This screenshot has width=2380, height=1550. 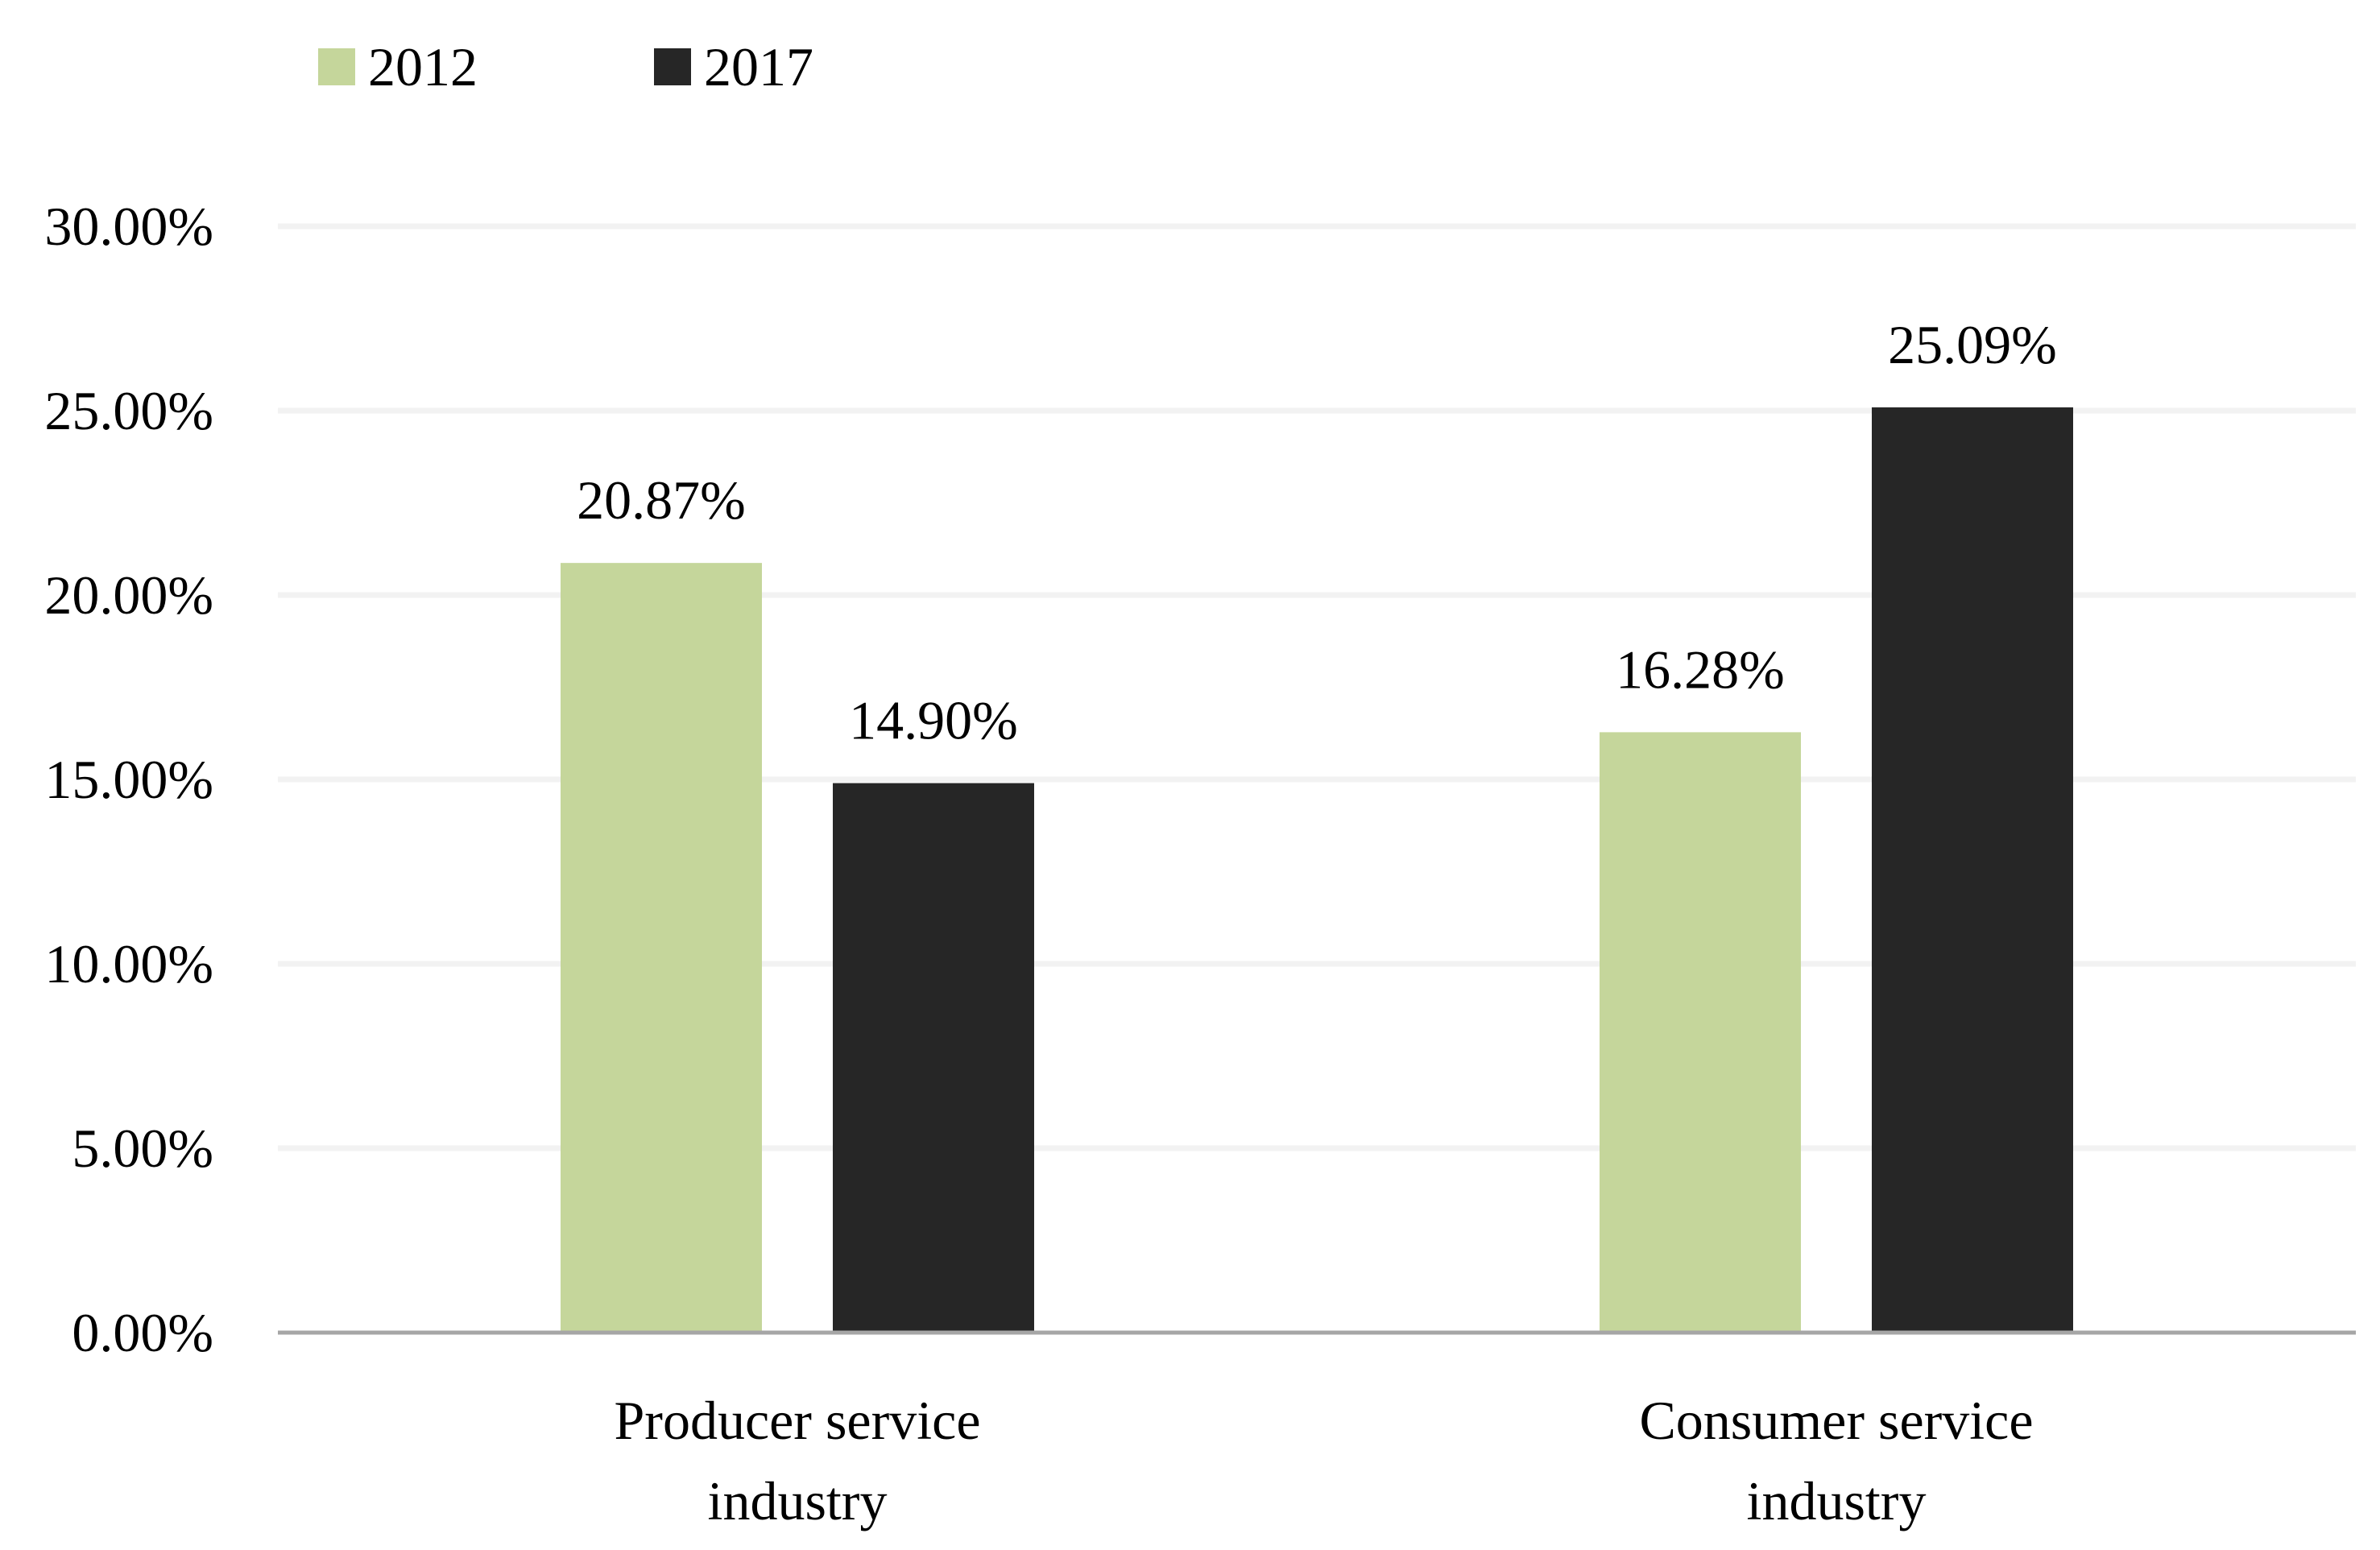 I want to click on y-tick-label: 5.00%, so click(x=142, y=1148).